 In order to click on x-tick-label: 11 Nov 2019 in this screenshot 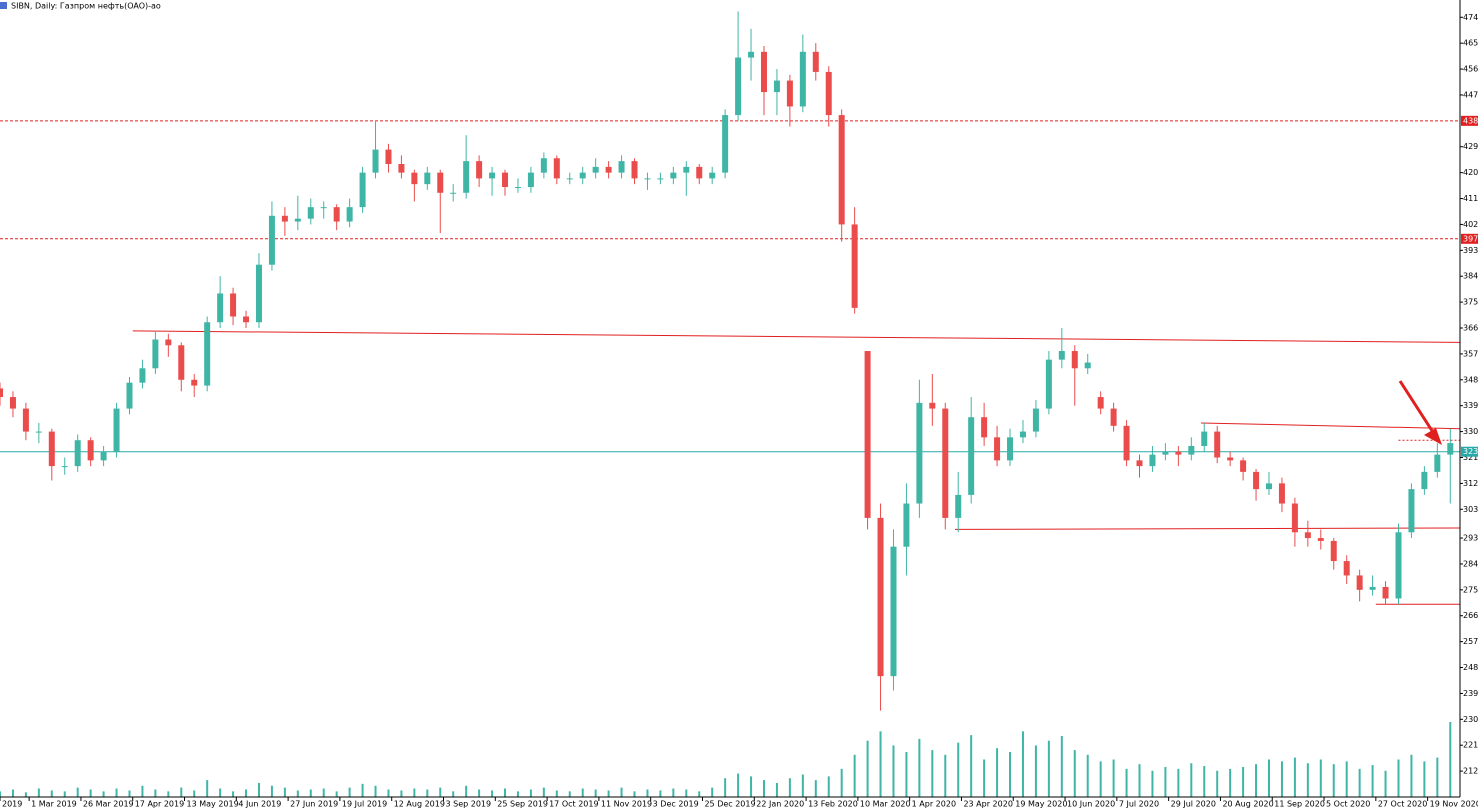, I will do `click(626, 804)`.